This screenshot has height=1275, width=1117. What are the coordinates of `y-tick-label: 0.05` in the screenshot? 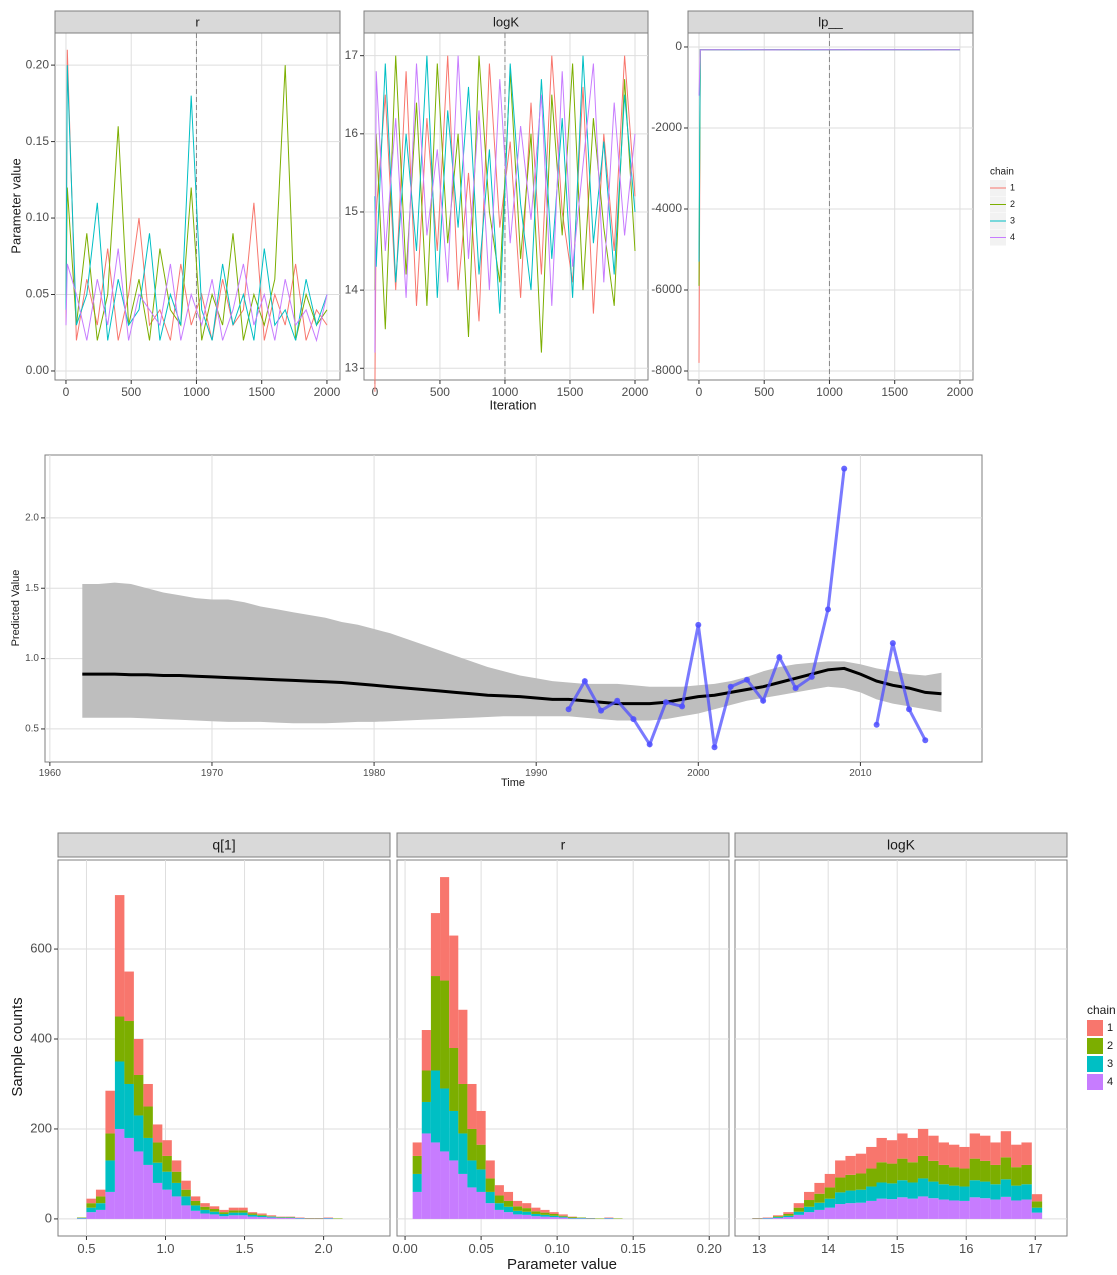 It's located at (38, 294).